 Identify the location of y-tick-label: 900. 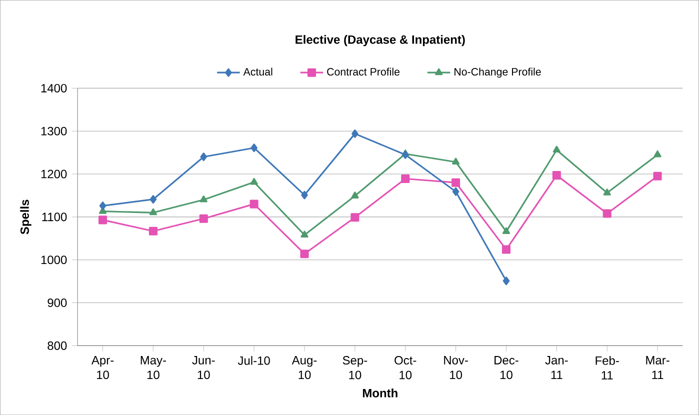
(57, 302).